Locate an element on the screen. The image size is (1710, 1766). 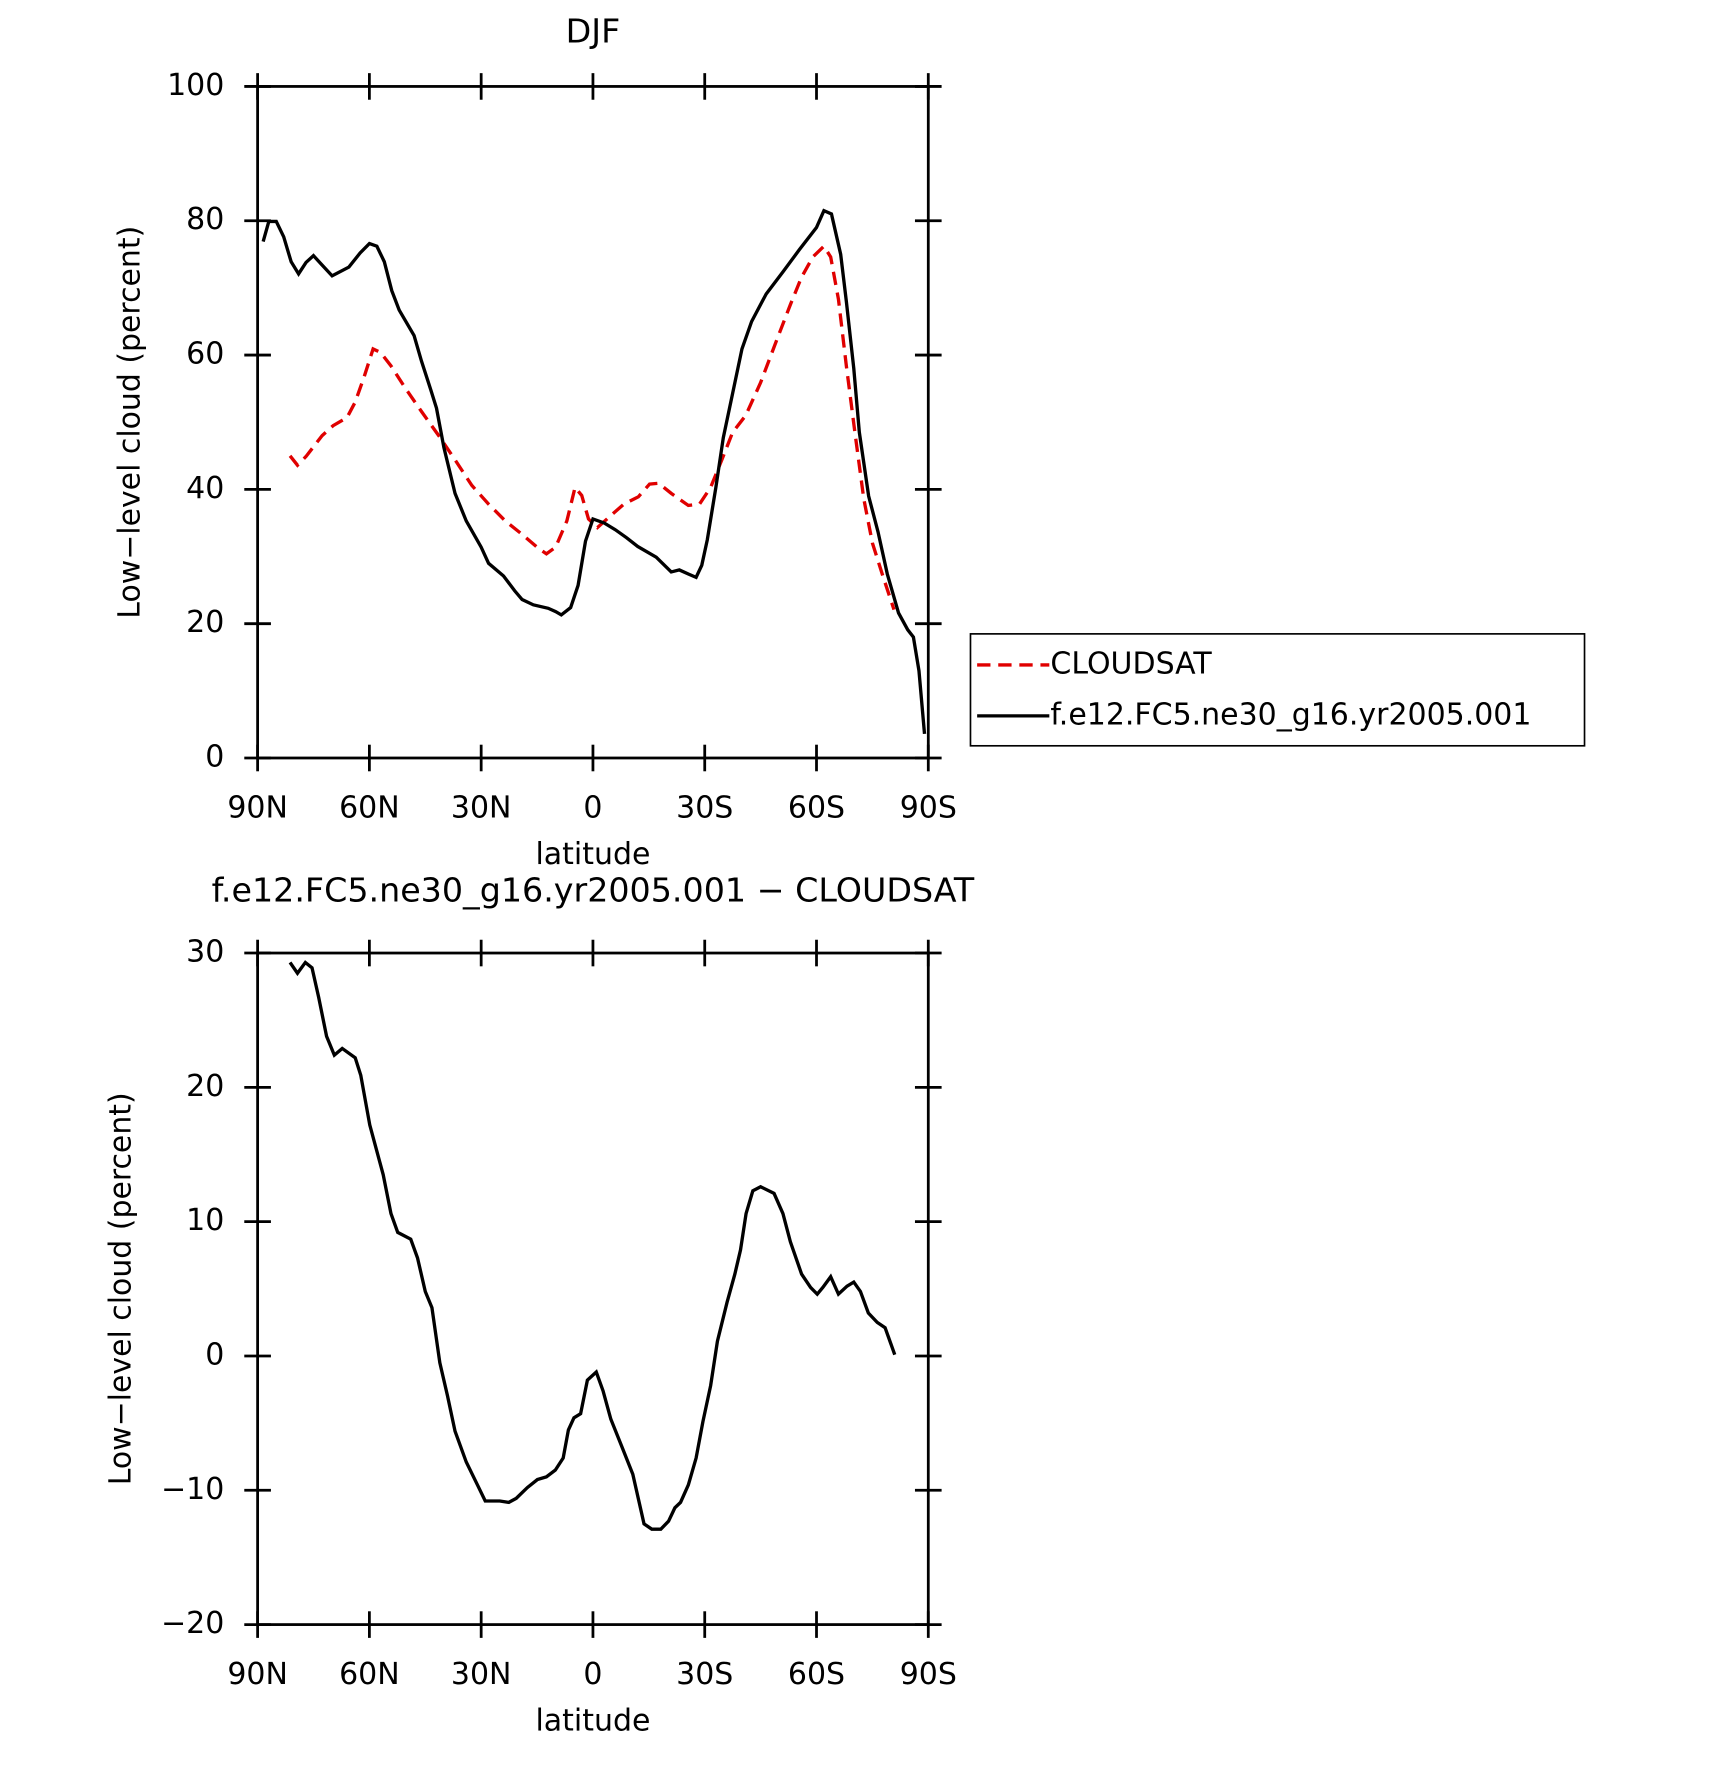
legend-box is located at coordinates (1277, 690).